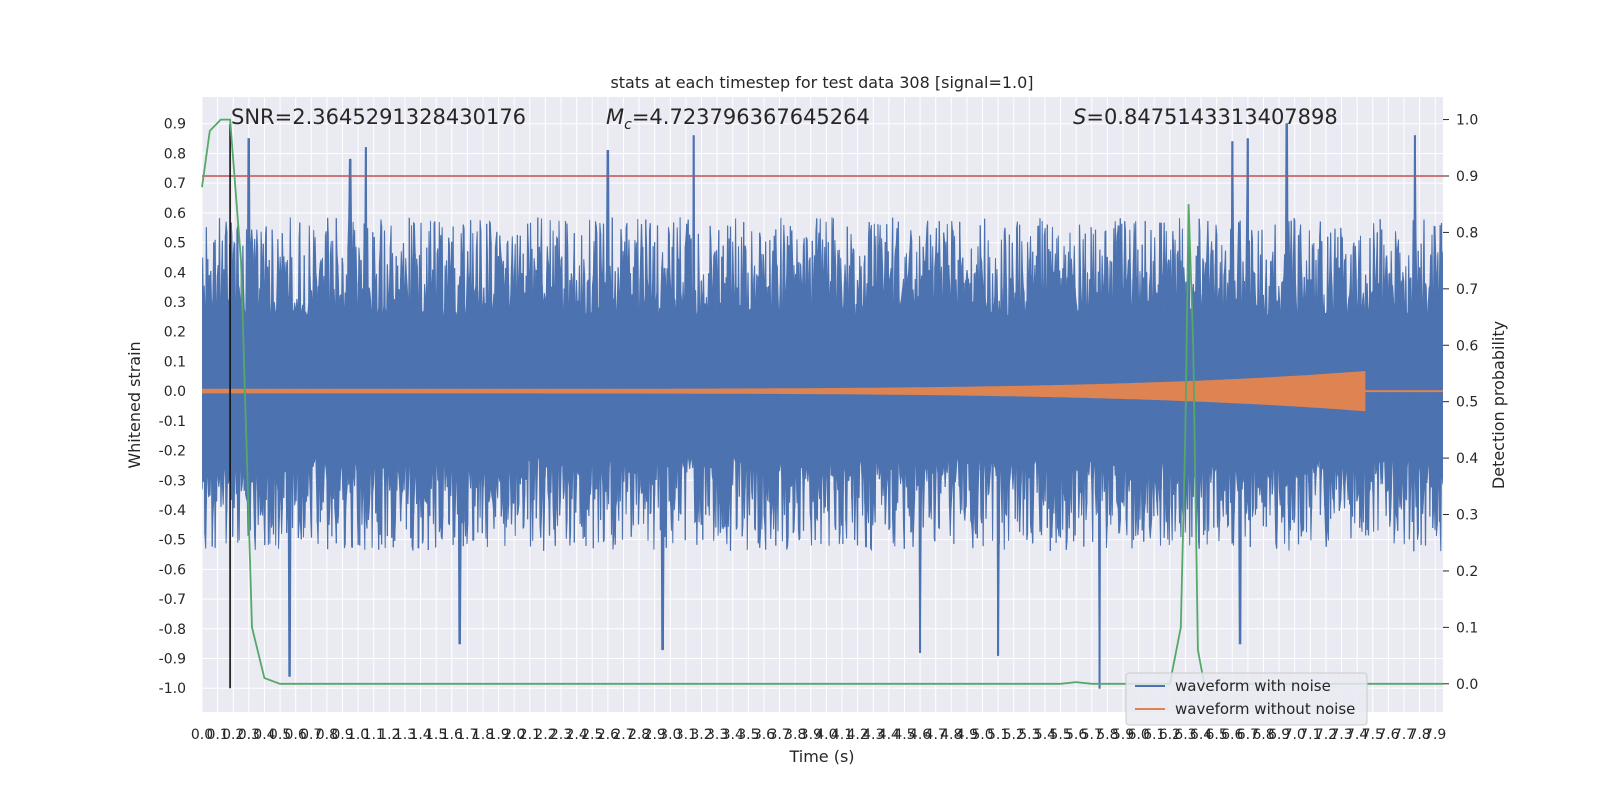 The height and width of the screenshot is (800, 1600). I want to click on y-tick-label: 0.0, so click(175, 392).